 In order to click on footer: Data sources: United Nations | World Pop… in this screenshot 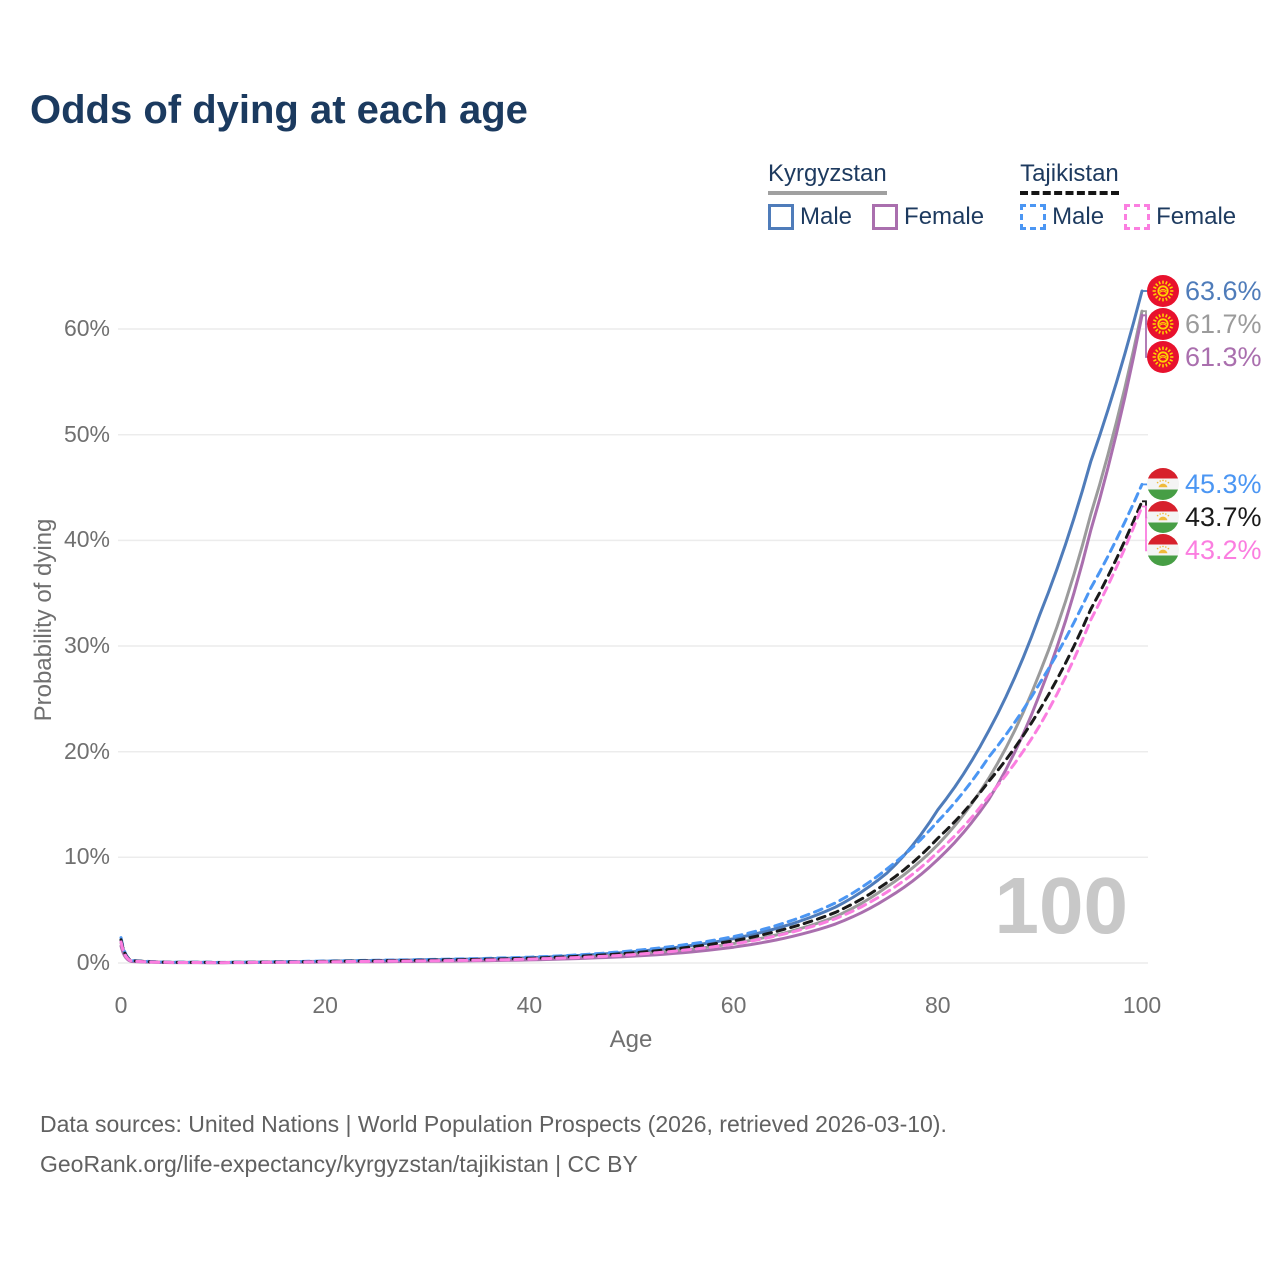, I will do `click(493, 1144)`.